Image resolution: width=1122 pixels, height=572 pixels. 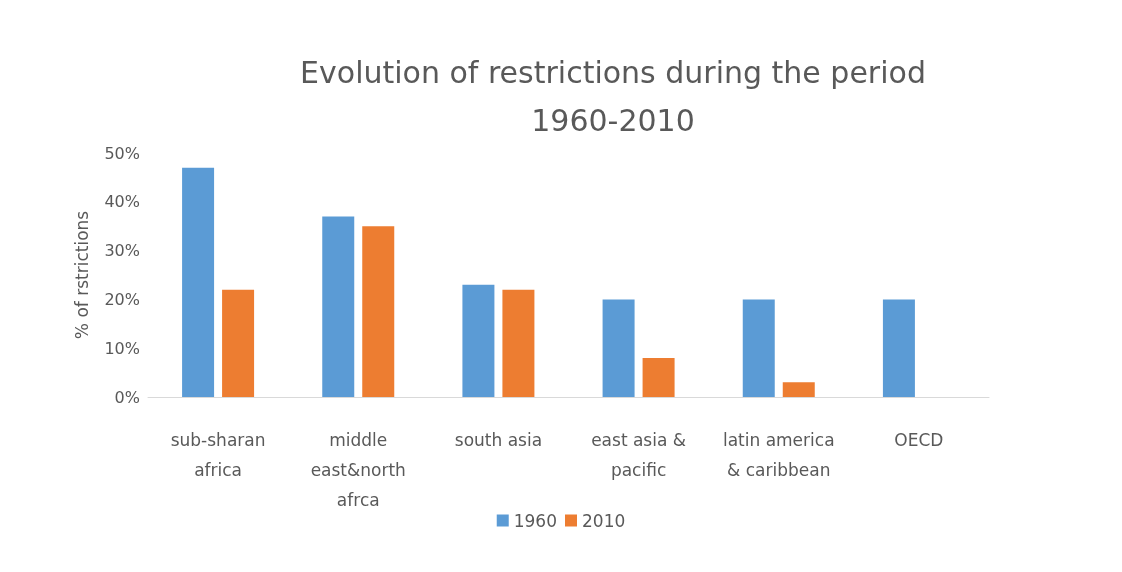 What do you see at coordinates (122, 251) in the screenshot?
I see `y-tick-label: 30%` at bounding box center [122, 251].